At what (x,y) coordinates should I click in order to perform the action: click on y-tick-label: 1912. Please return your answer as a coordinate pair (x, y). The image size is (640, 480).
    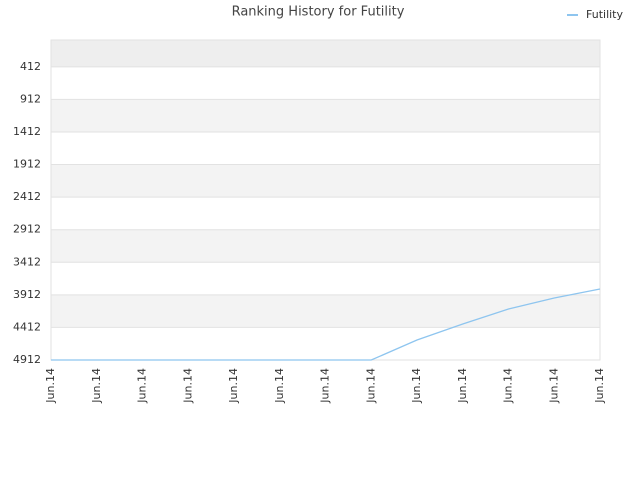
    Looking at the image, I should click on (27, 164).